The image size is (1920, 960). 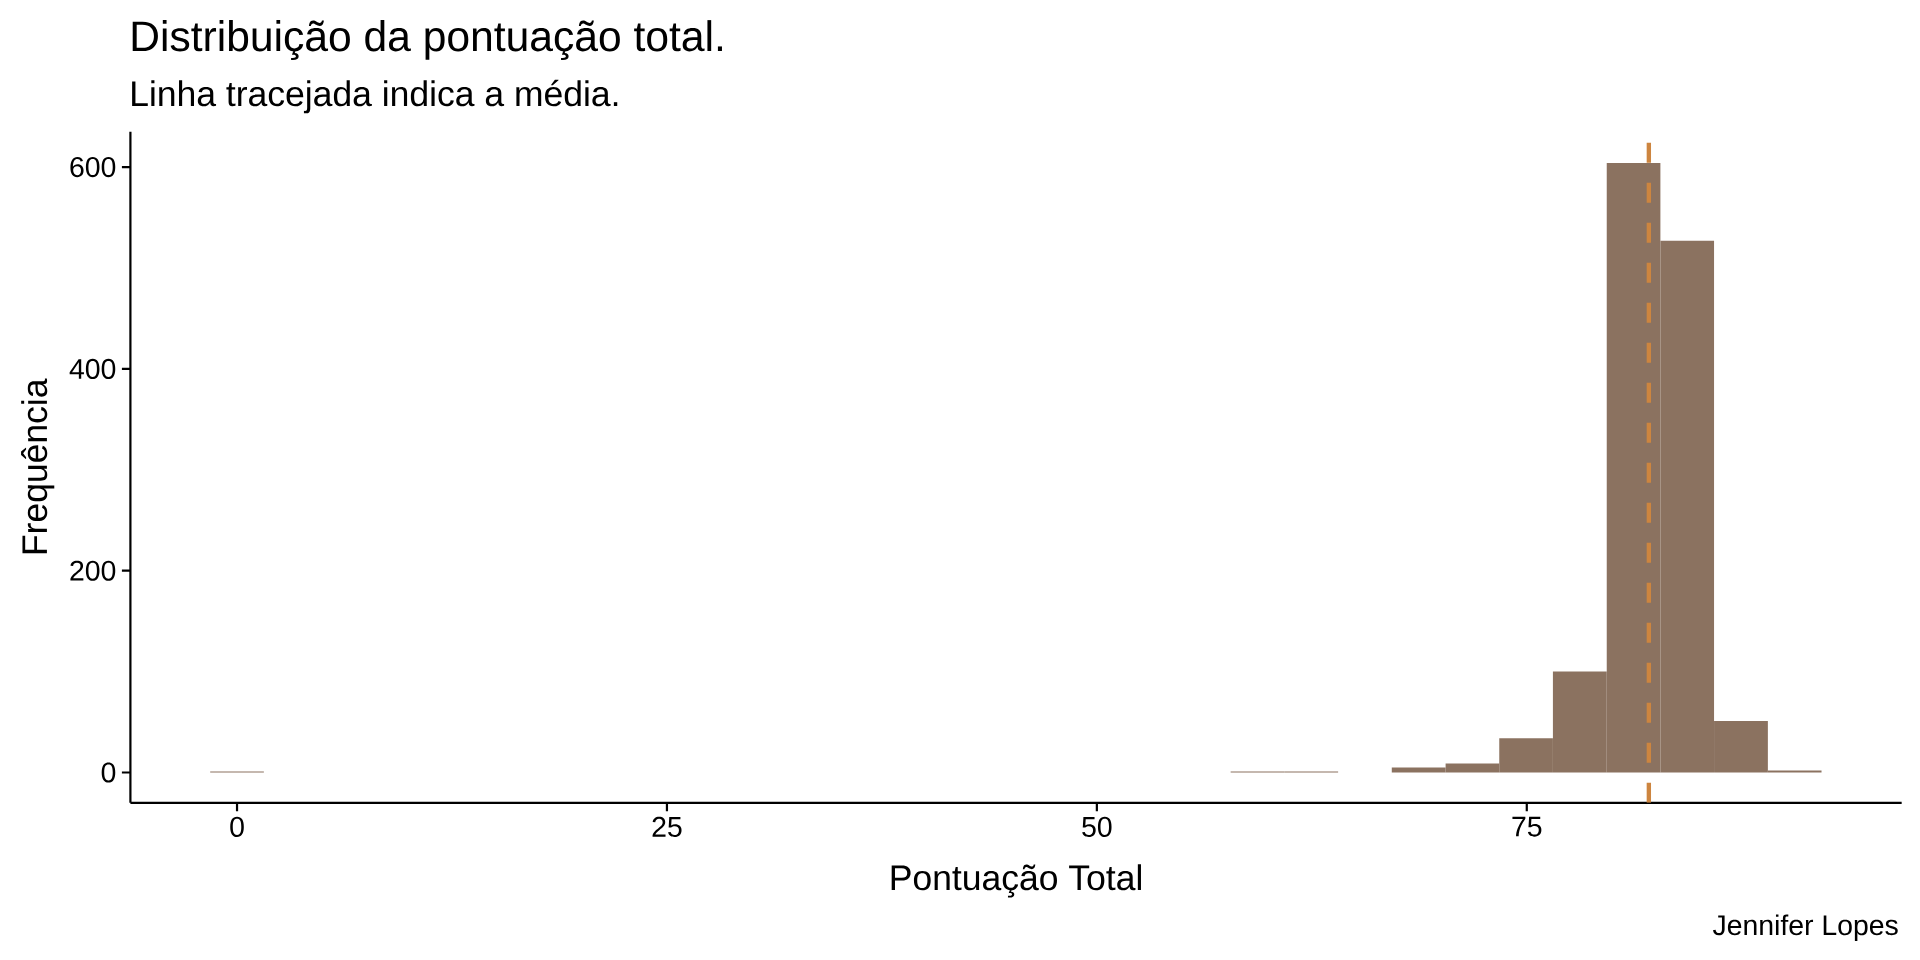 I want to click on chart-subtitle: Linha tracejada indica a média., so click(x=375, y=96).